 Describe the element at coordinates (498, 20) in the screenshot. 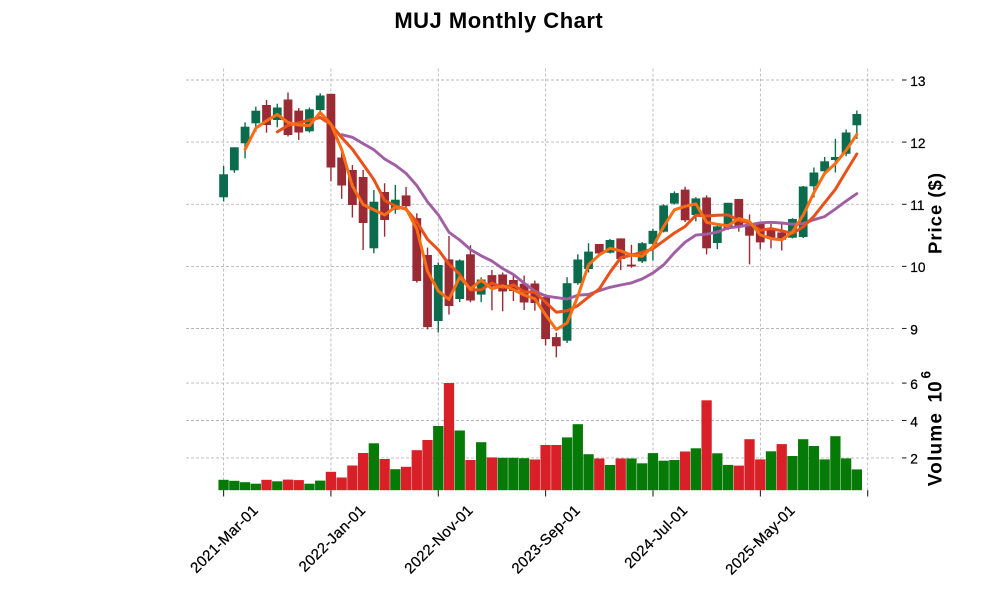

I see `svg-text: MUJ Monthly Chart` at that location.